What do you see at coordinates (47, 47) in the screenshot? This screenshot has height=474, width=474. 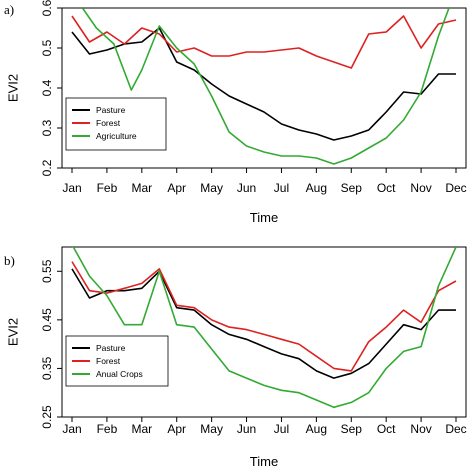 I see `y-tick-label: 0.5` at bounding box center [47, 47].